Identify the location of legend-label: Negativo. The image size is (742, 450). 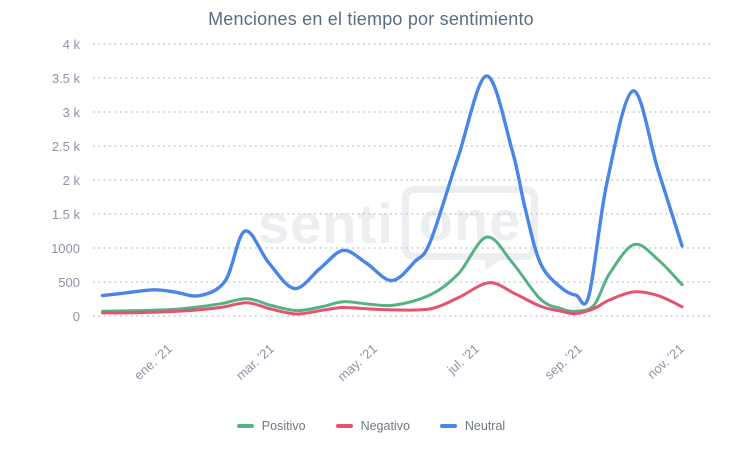
(385, 426).